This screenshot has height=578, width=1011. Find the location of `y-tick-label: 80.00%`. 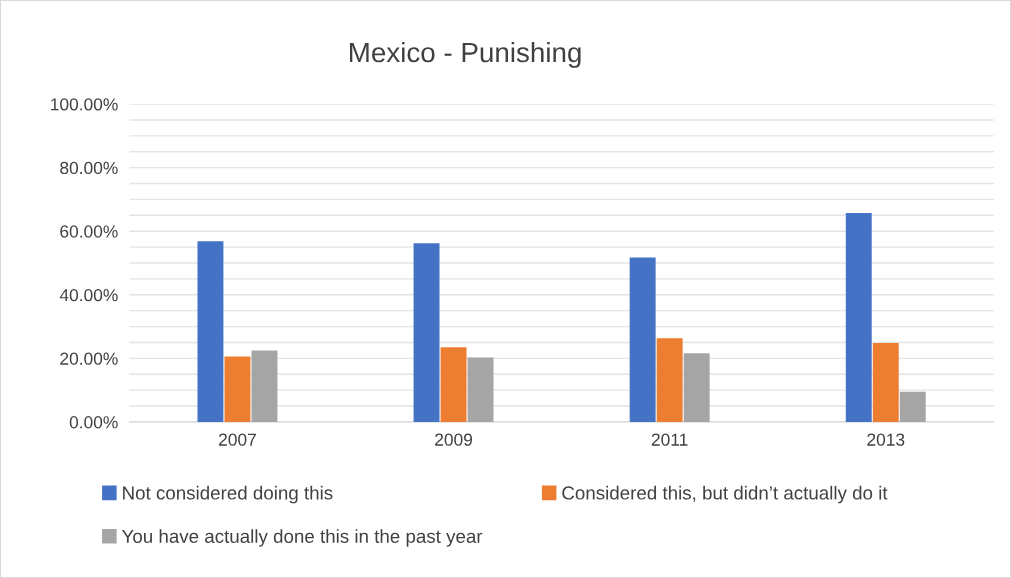

y-tick-label: 80.00% is located at coordinates (89, 168).